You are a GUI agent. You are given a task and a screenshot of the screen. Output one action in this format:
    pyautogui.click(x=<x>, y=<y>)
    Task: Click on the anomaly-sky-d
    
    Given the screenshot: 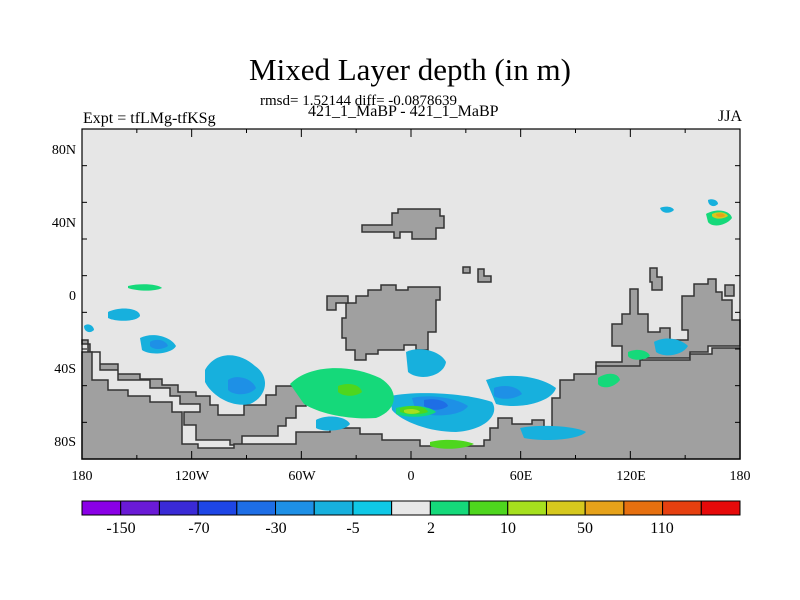 What is the action you would take?
    pyautogui.click(x=426, y=363)
    